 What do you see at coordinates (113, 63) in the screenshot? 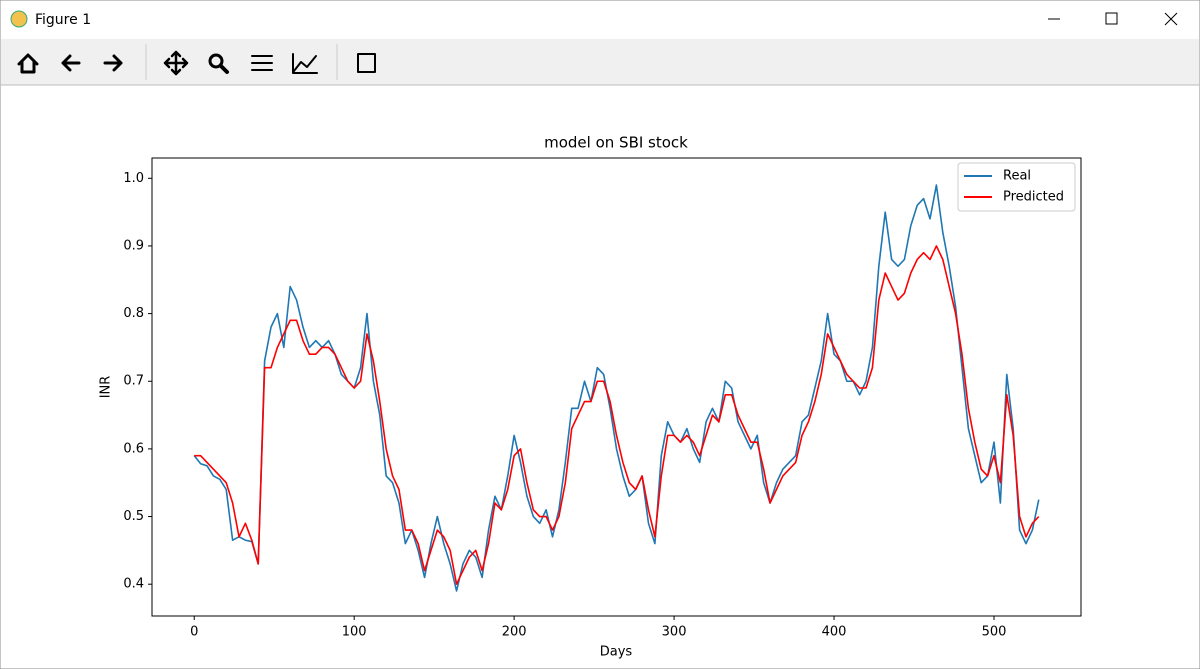
I see `forward-button` at bounding box center [113, 63].